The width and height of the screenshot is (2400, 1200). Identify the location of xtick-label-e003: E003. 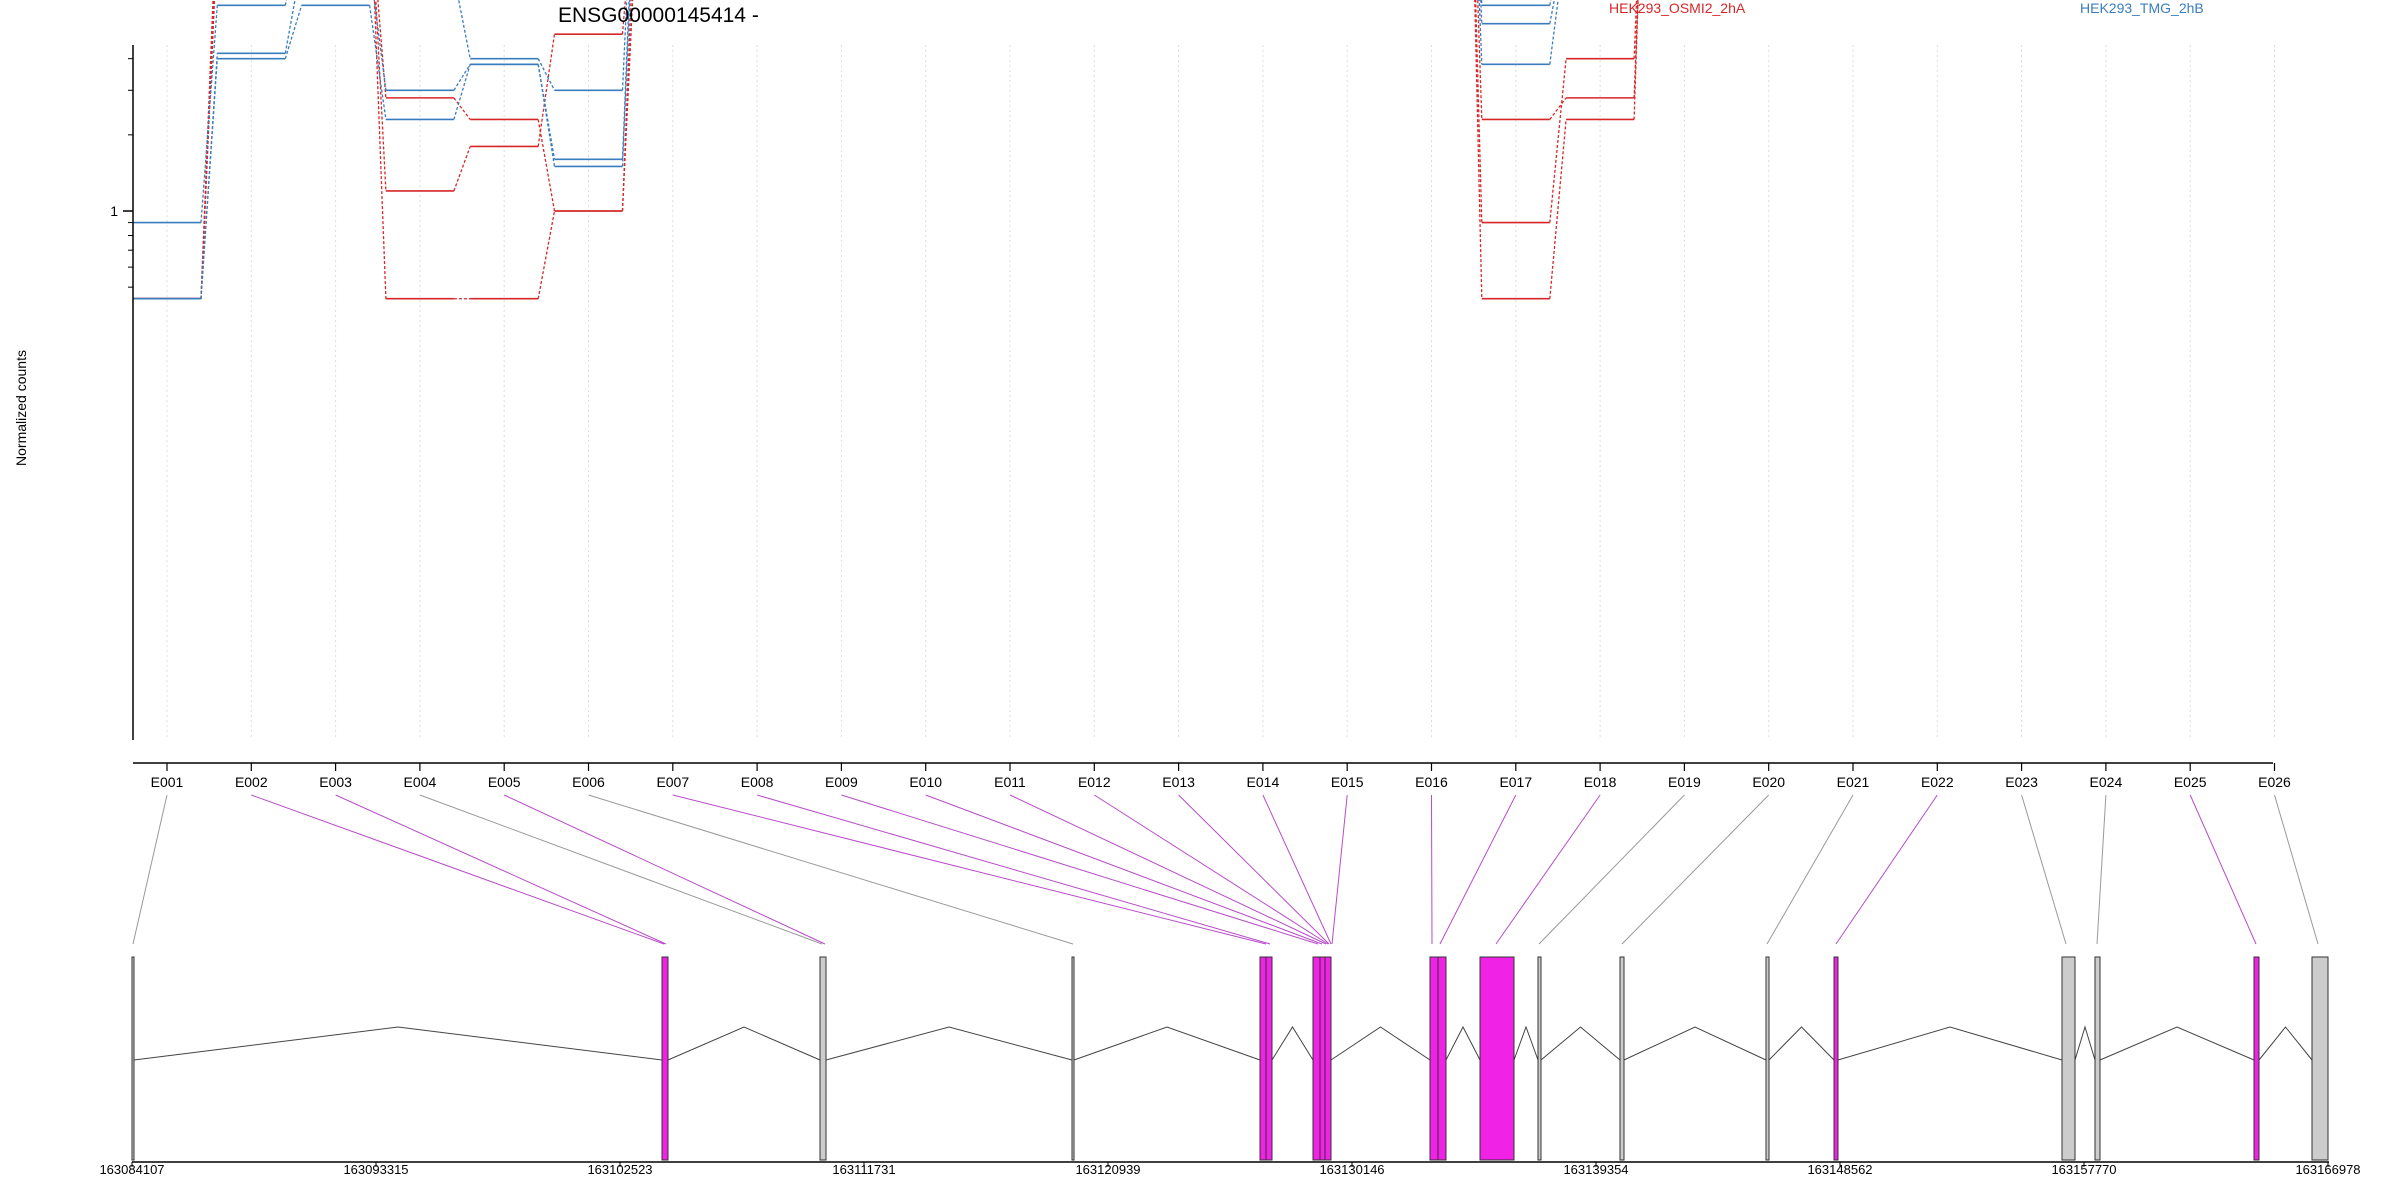
(335, 782).